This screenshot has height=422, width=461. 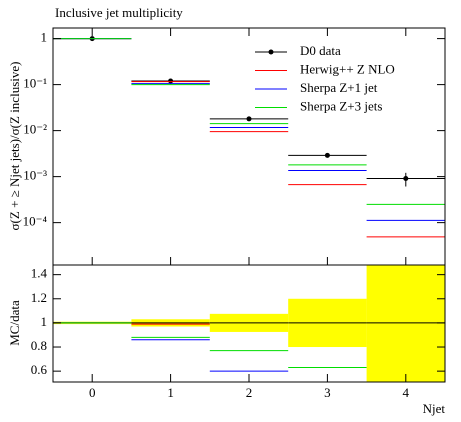 I want to click on y-axis-label: MC/data, so click(x=14, y=323).